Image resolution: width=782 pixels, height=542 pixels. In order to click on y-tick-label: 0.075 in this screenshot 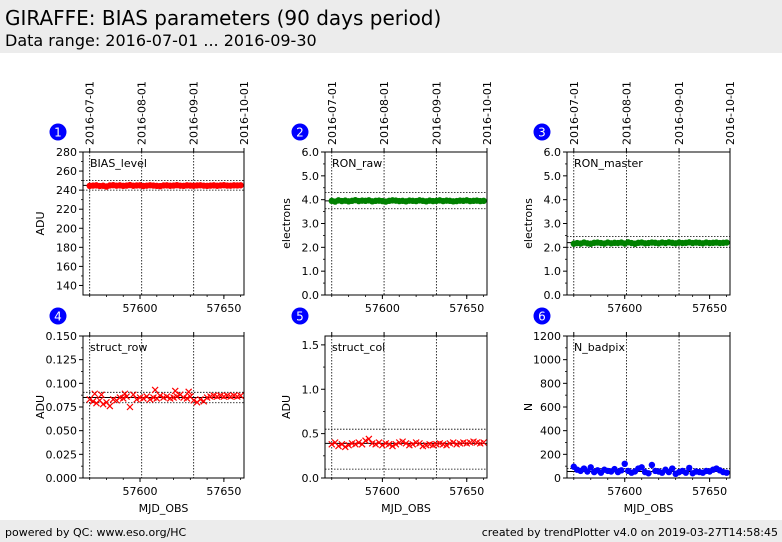, I will do `click(62, 407)`.